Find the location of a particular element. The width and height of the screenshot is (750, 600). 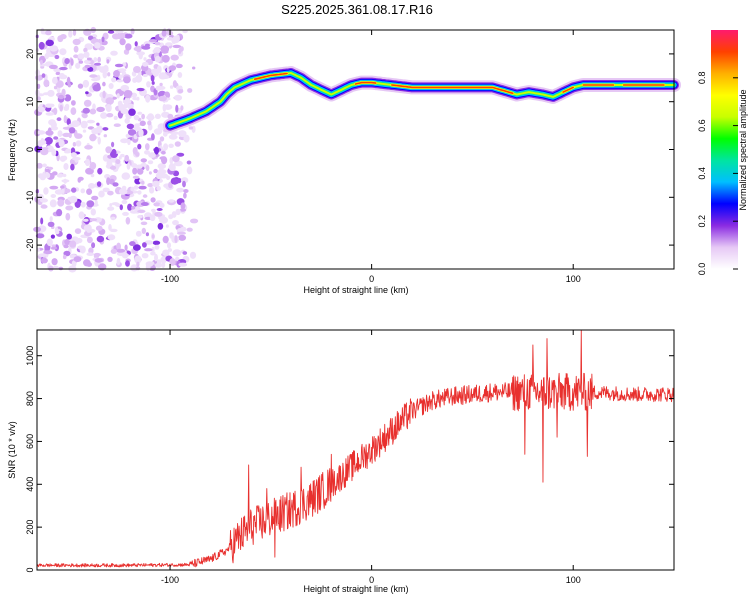

colorbar-tick-label: 0.2 is located at coordinates (702, 221).